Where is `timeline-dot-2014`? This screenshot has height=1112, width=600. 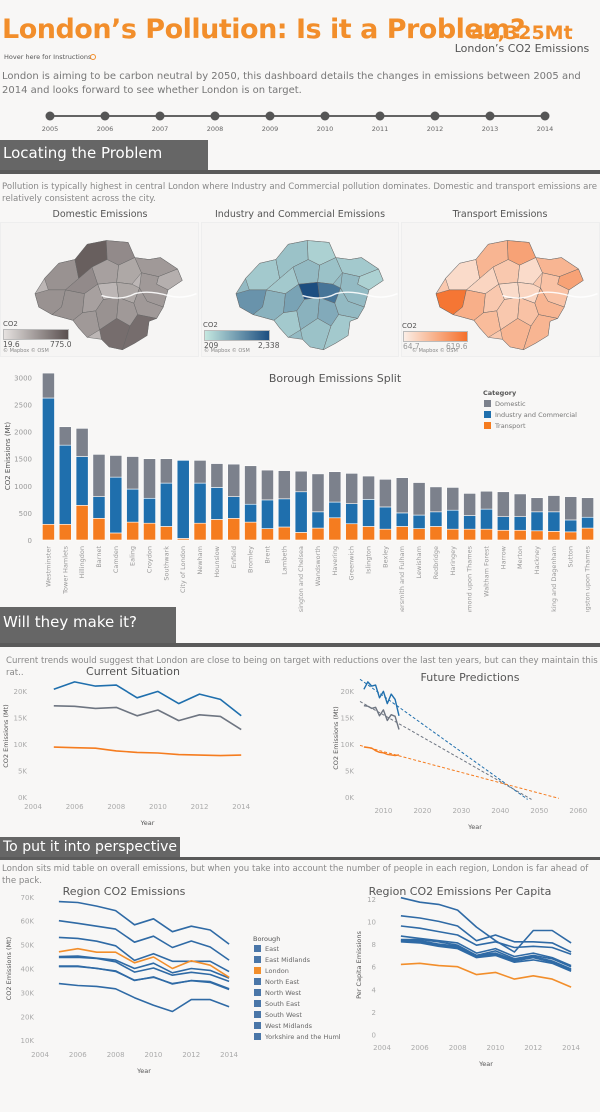
timeline-dot-2014 is located at coordinates (545, 116).